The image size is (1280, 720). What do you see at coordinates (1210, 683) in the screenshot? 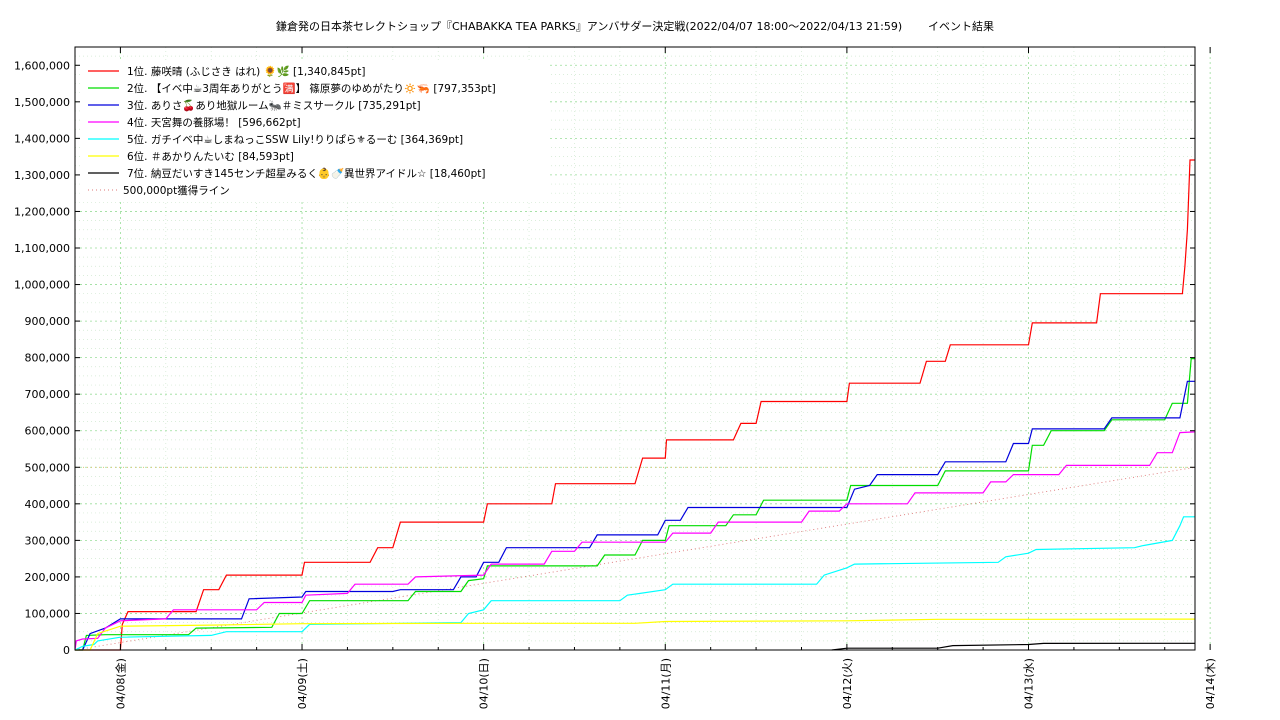
I see `x-tick-label: 04/14(木)` at bounding box center [1210, 683].